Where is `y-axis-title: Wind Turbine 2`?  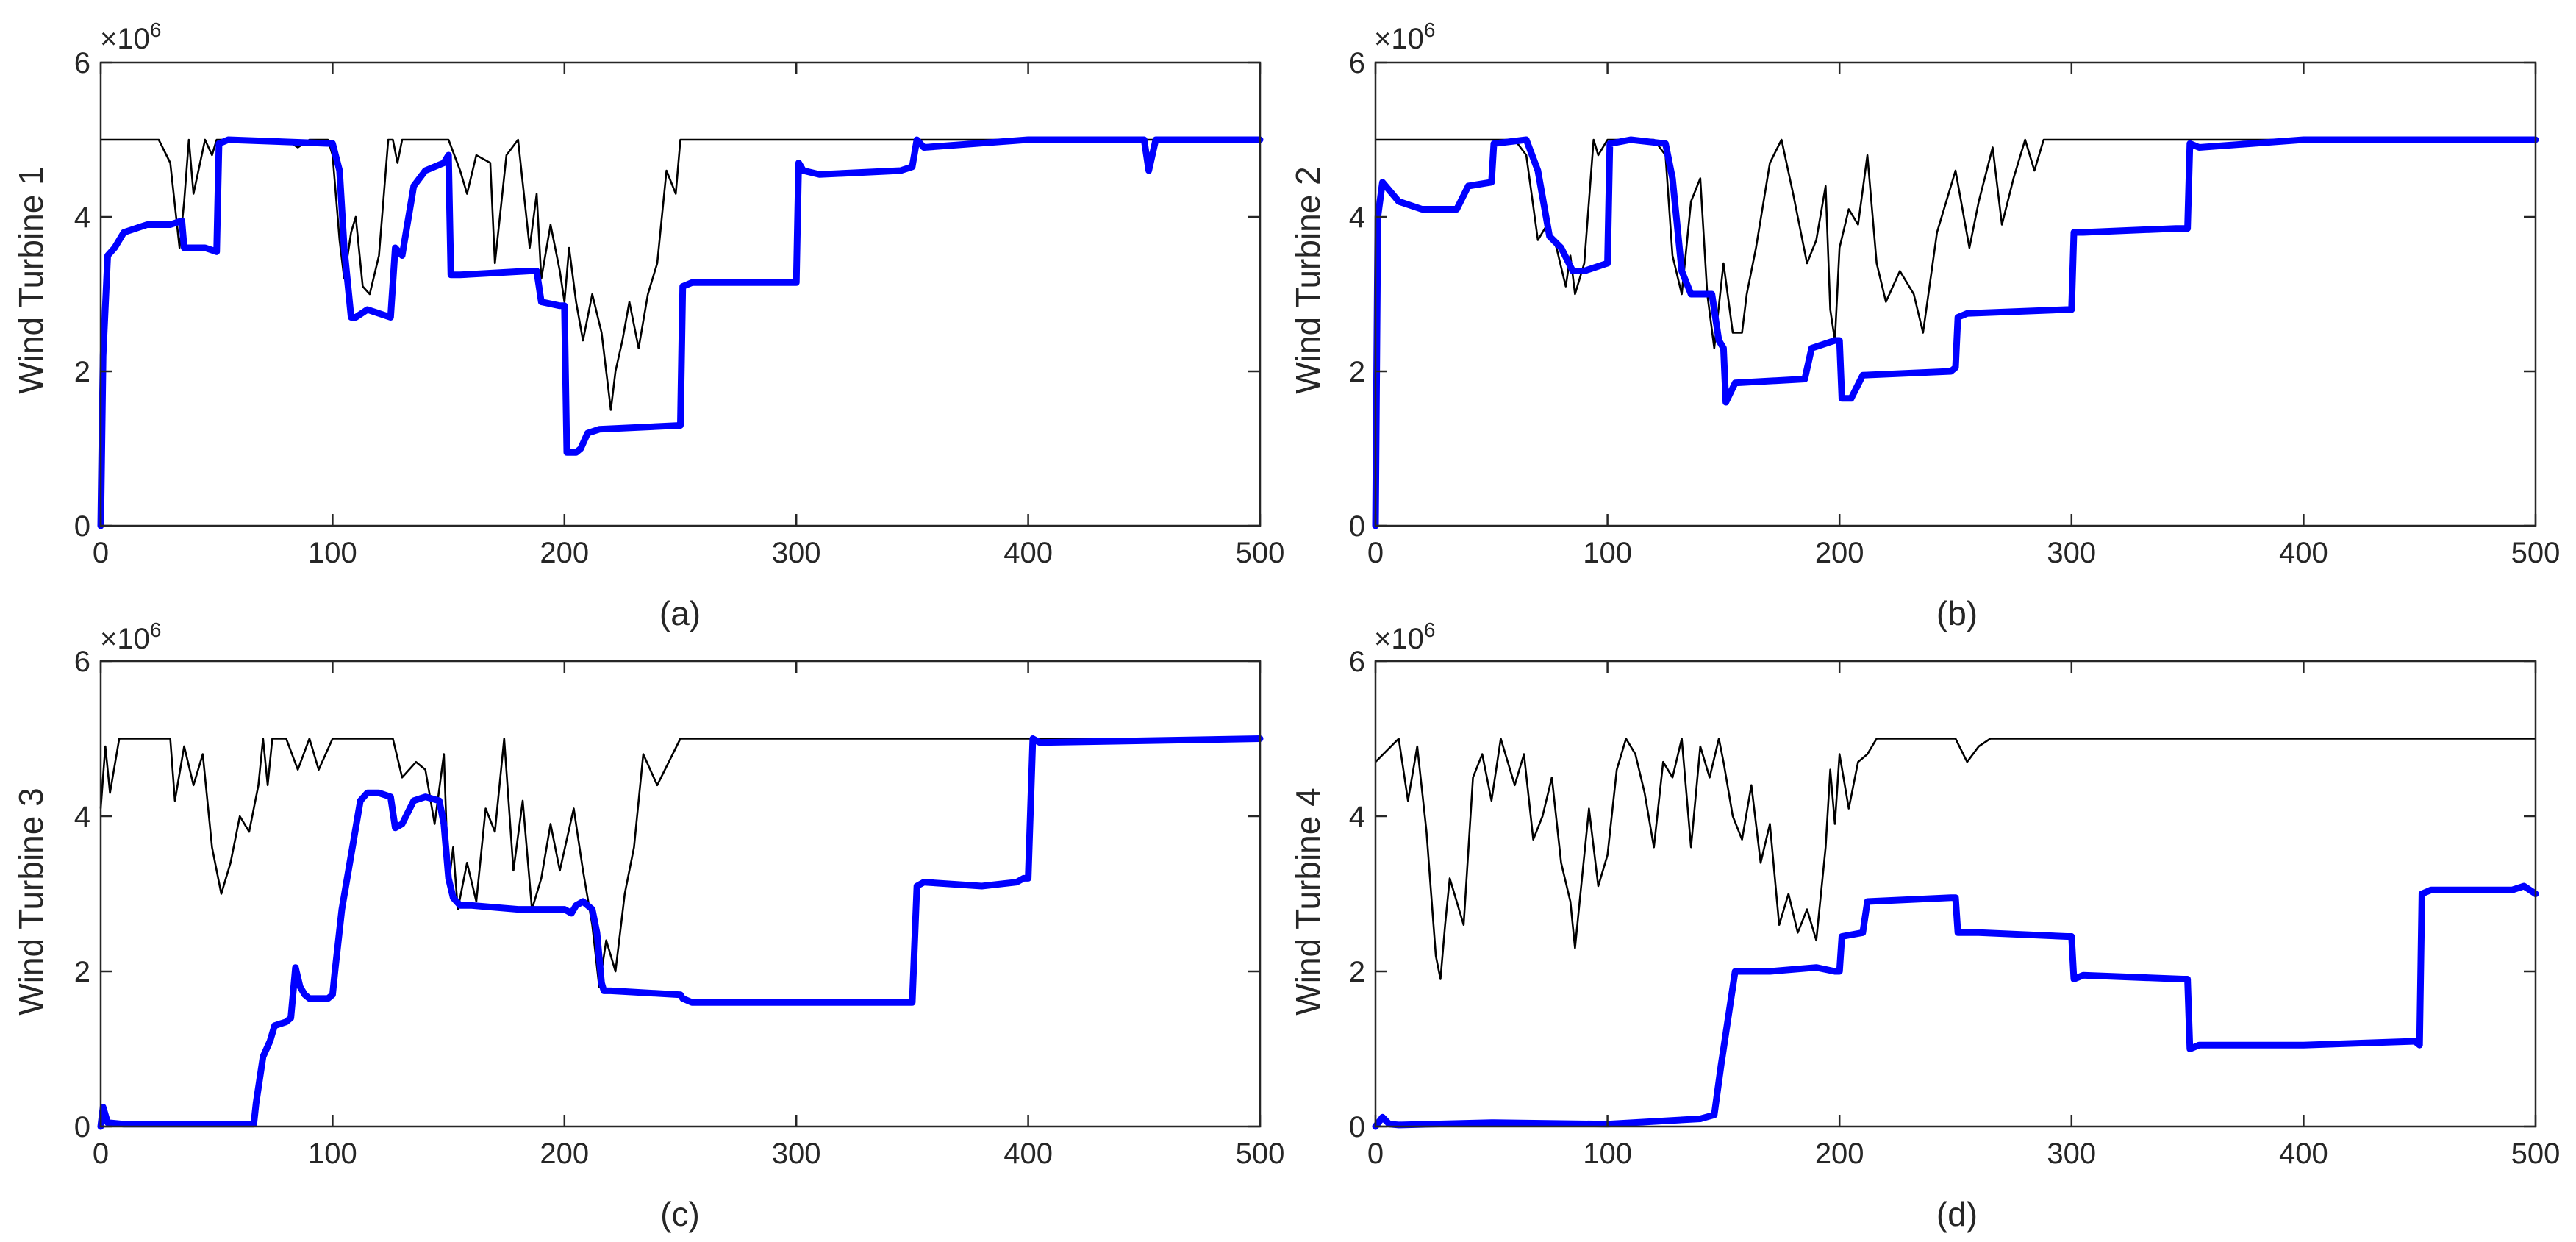 y-axis-title: Wind Turbine 2 is located at coordinates (1308, 279).